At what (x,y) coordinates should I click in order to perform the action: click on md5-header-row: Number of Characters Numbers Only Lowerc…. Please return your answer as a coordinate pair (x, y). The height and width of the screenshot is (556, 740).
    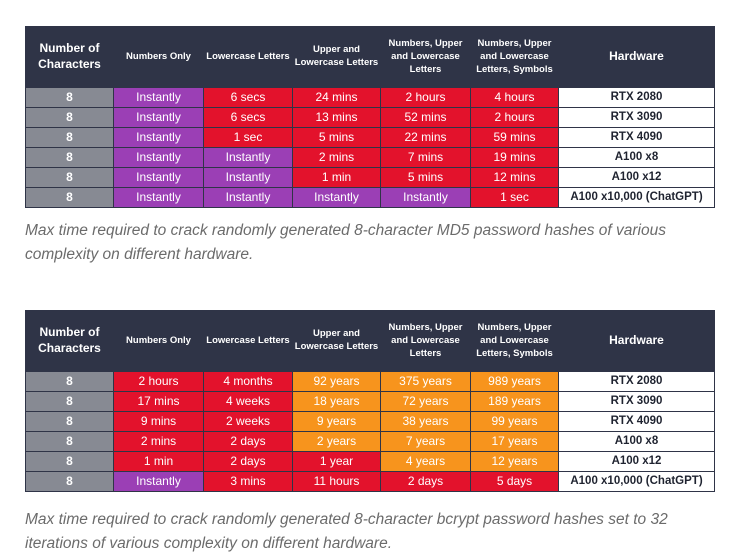
    Looking at the image, I should click on (370, 56).